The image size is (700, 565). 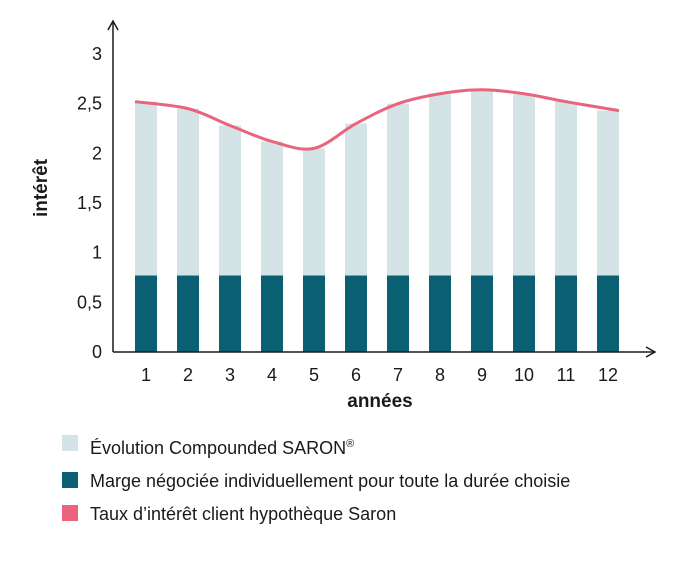 What do you see at coordinates (70, 513) in the screenshot?
I see `legend-swatch-client-rate` at bounding box center [70, 513].